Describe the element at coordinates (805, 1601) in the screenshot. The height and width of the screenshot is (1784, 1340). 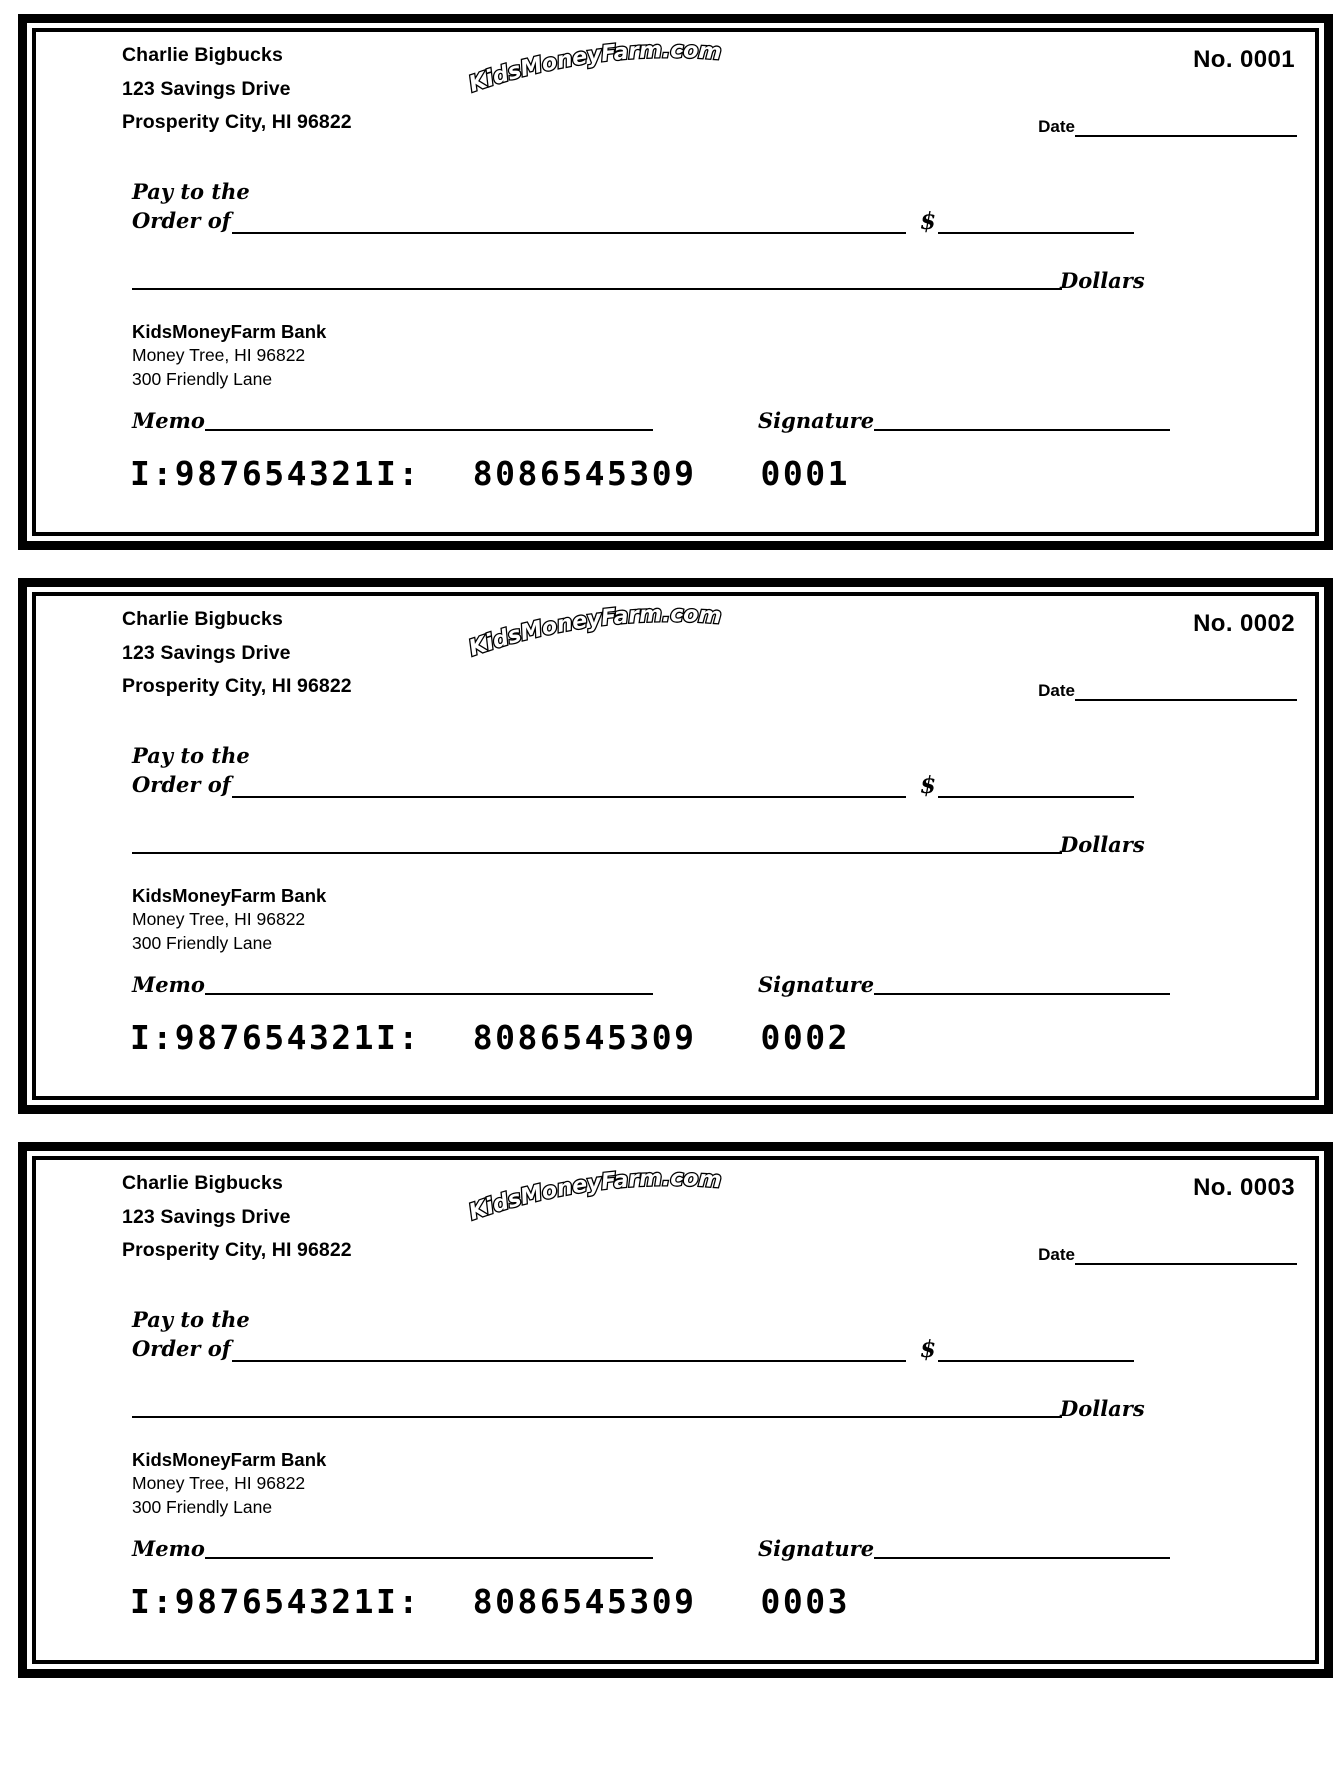
I see `micr-check-number: 0003` at that location.